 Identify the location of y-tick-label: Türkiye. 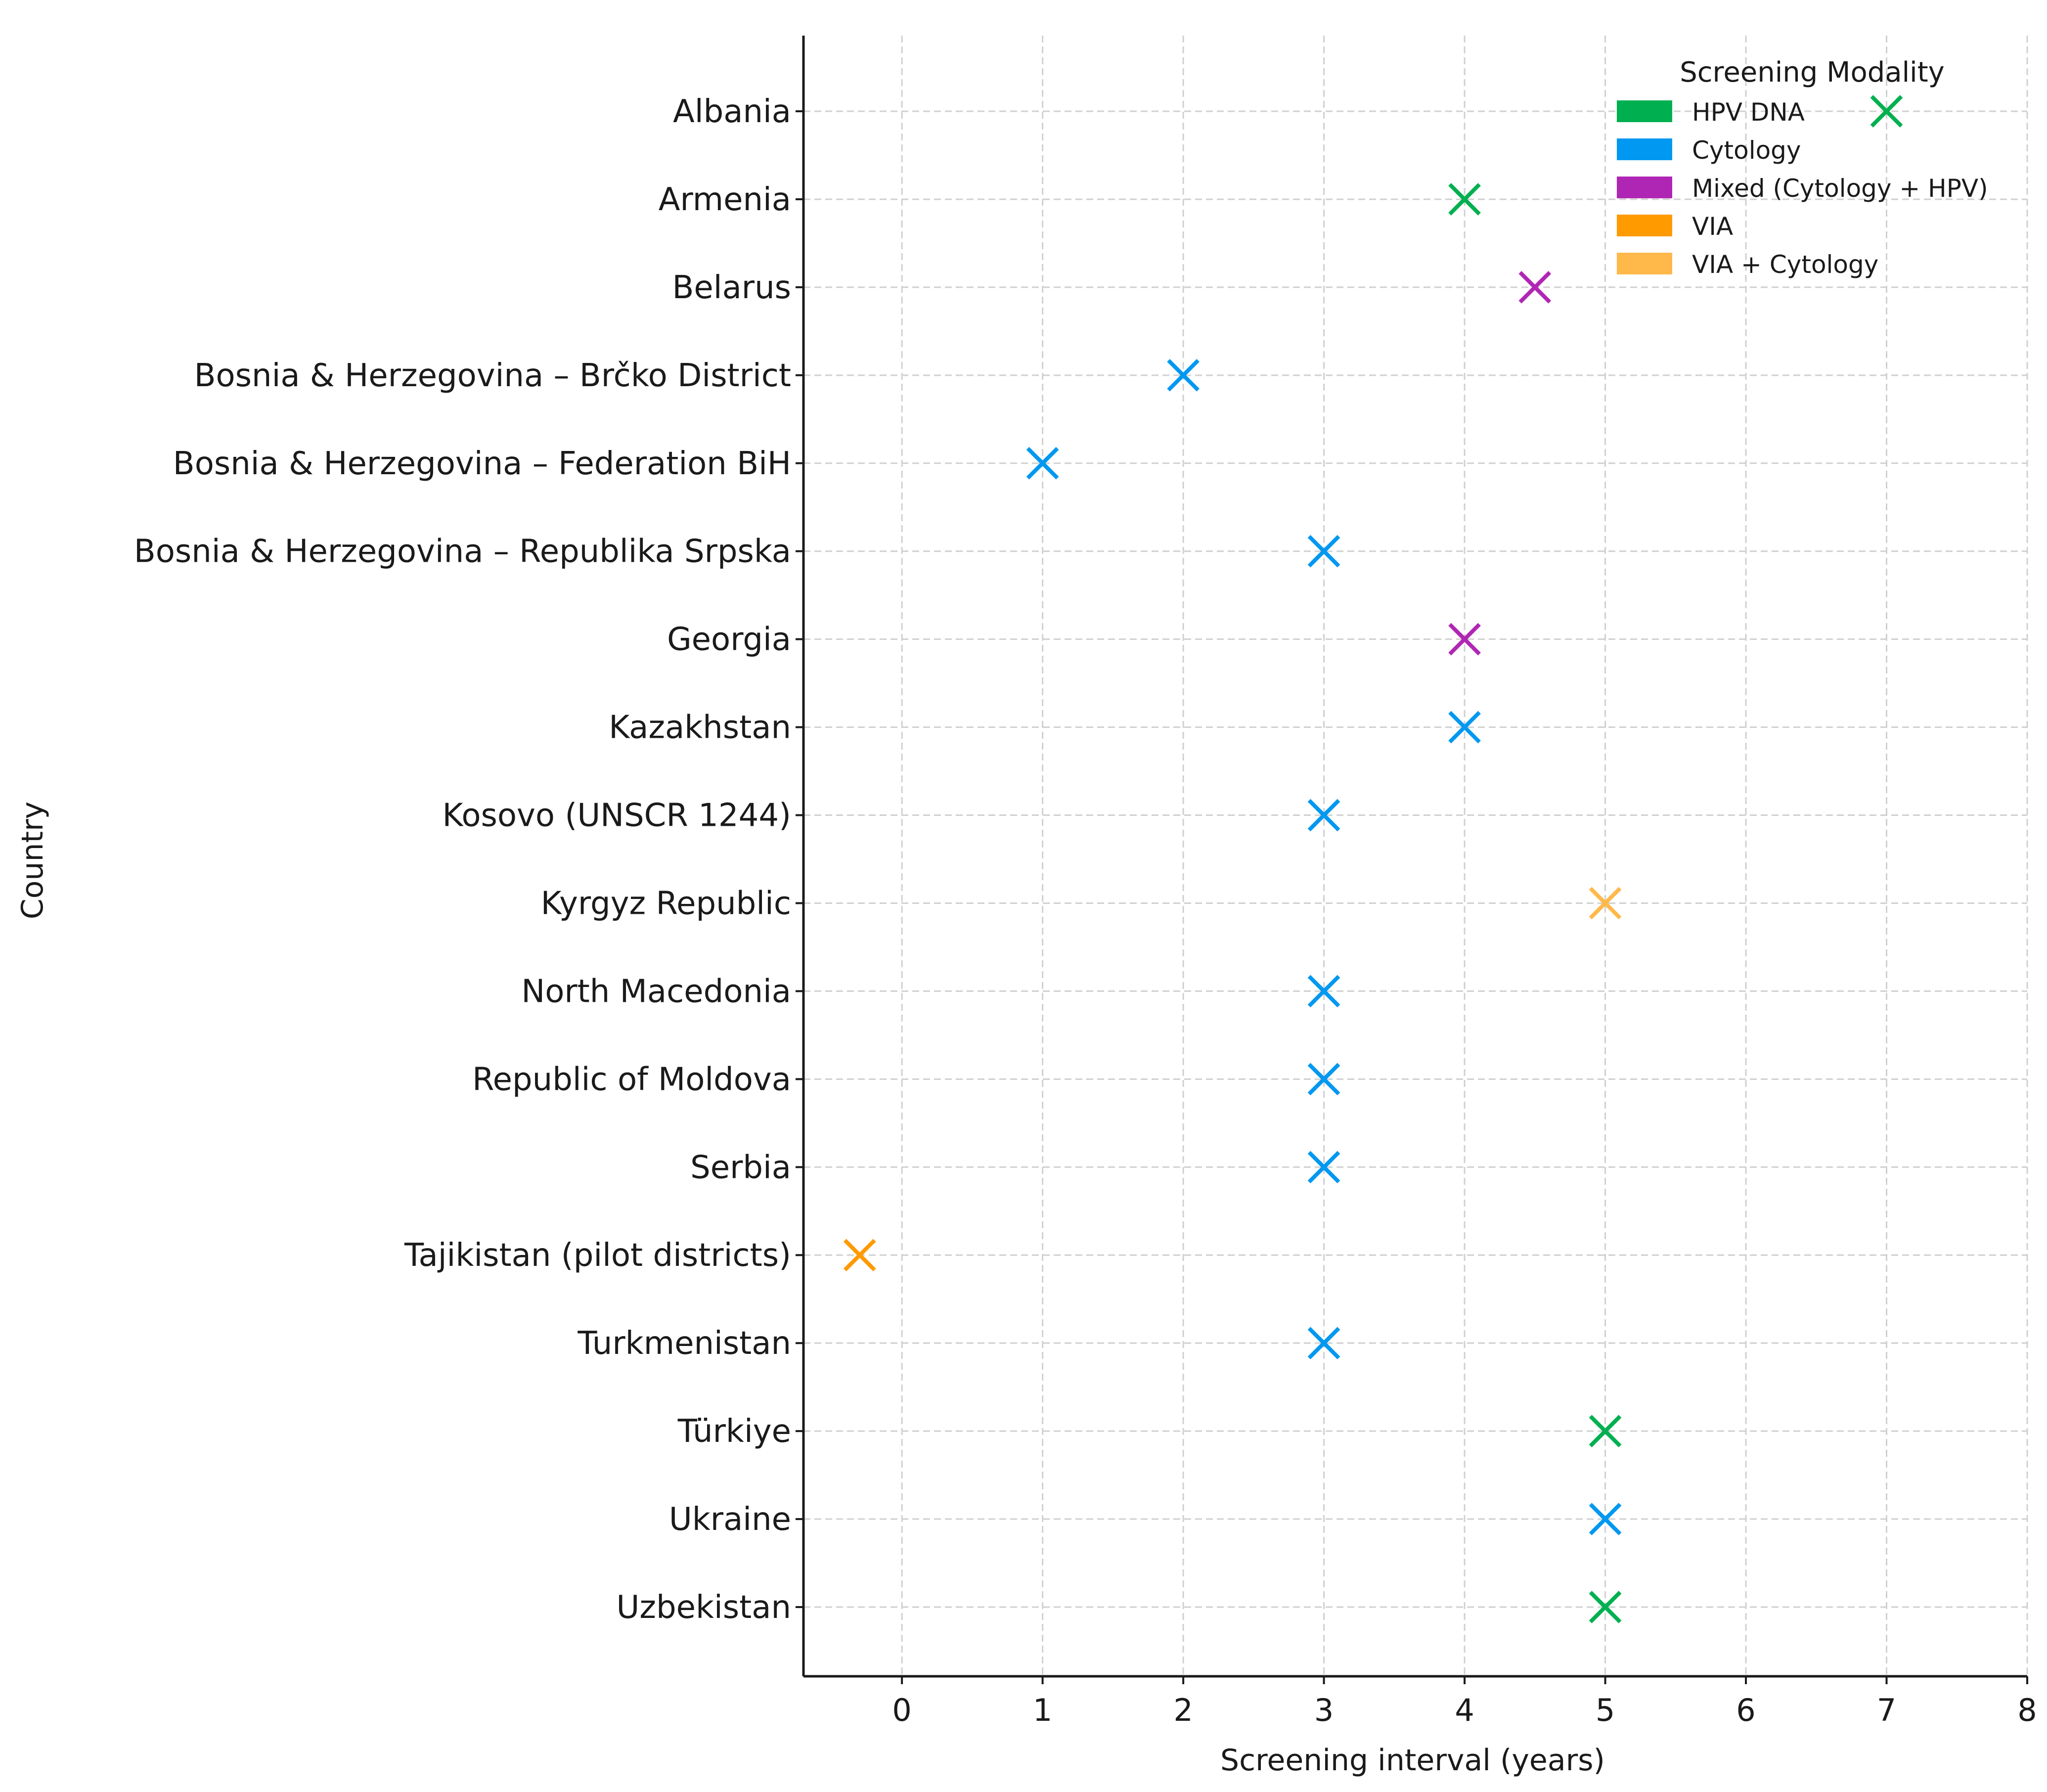
(734, 1431).